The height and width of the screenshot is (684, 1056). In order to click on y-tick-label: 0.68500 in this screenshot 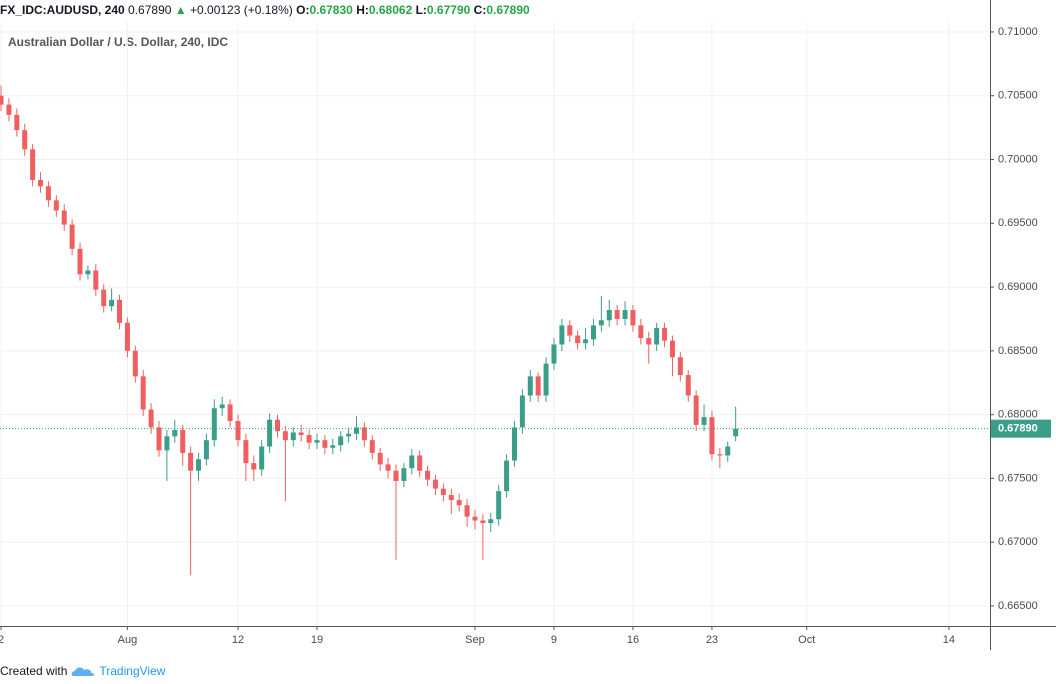, I will do `click(1018, 351)`.